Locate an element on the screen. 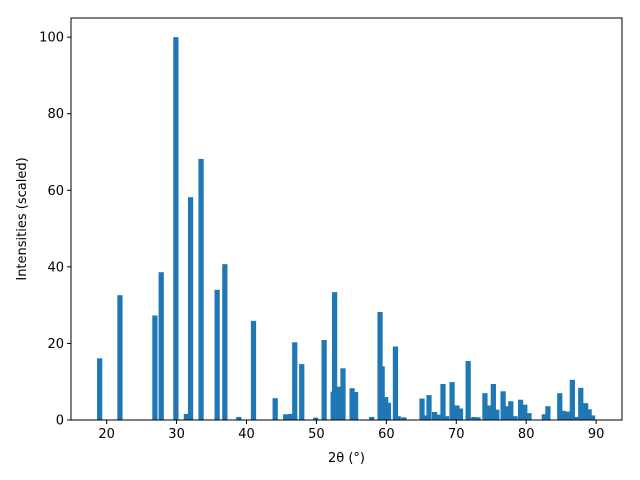 Image resolution: width=640 pixels, height=480 pixels. y-tick-label: 40 is located at coordinates (55, 267).